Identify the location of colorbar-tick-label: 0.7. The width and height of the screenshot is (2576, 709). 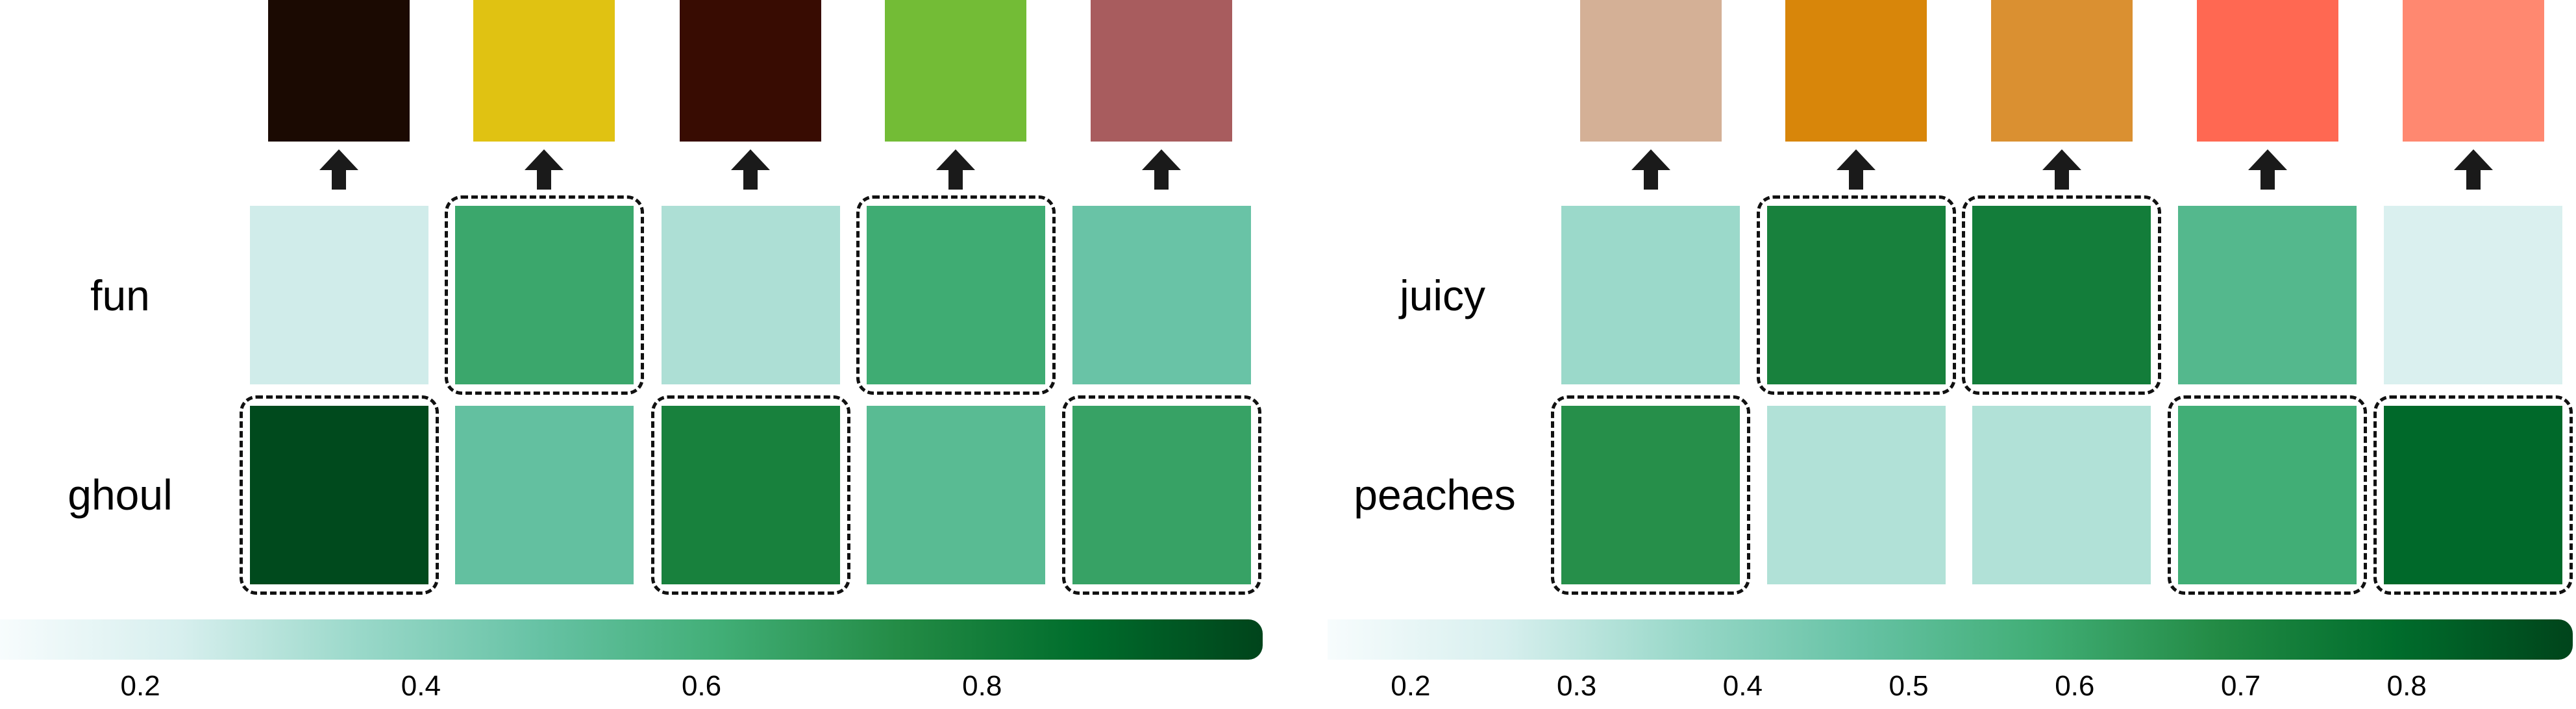
(2240, 686).